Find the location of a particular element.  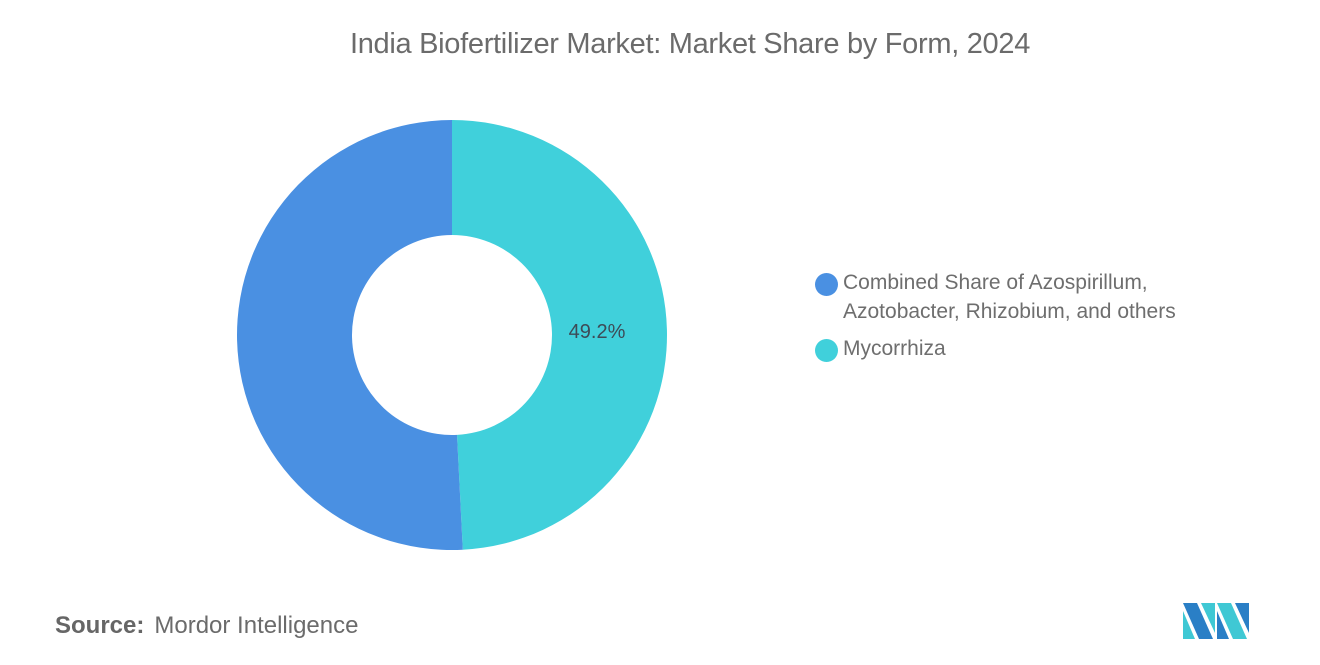

source-note: Source: Mordor Intelligence is located at coordinates (206, 626).